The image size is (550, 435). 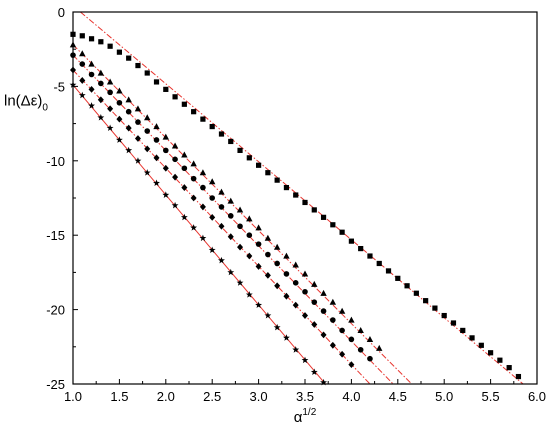 What do you see at coordinates (62, 198) in the screenshot?
I see `y-axis-ticks: 0 -5 -10 -15 -20 -25` at bounding box center [62, 198].